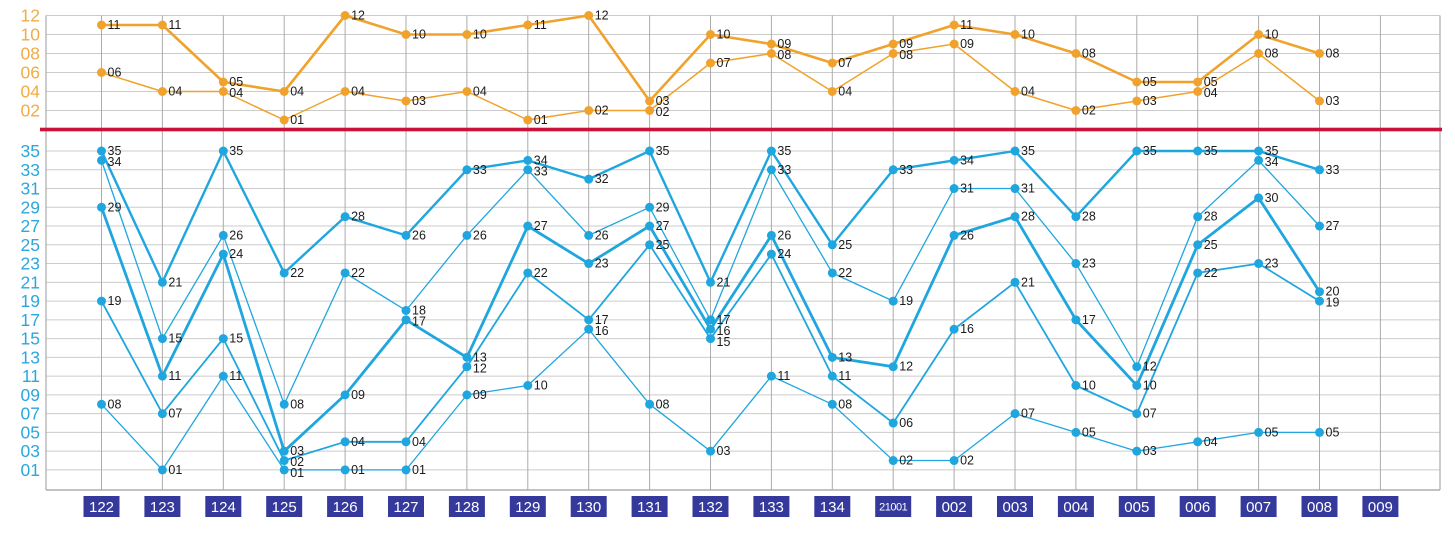 The height and width of the screenshot is (541, 1455). I want to click on point-value-label: 17, so click(1089, 320).